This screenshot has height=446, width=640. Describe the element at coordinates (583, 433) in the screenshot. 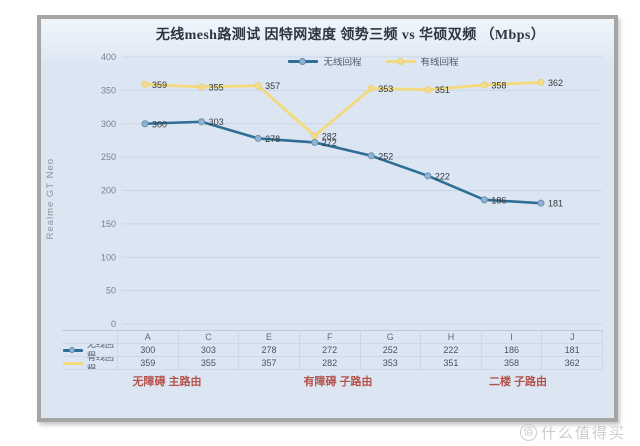

I see `watermark-text: 什么值得买` at that location.